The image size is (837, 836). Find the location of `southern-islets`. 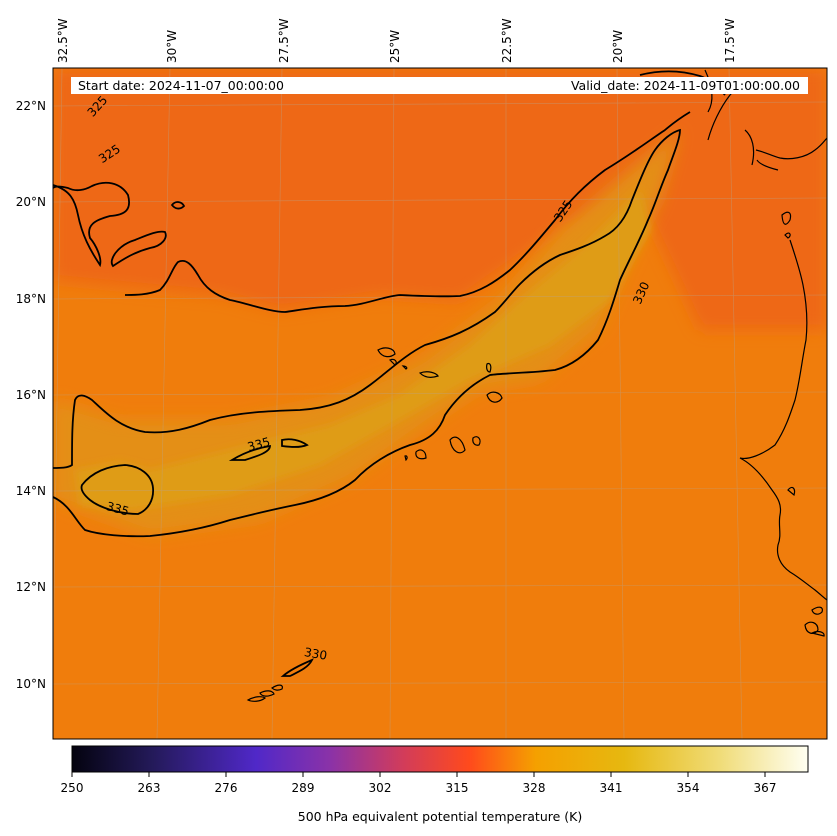

southern-islets is located at coordinates (264, 693).